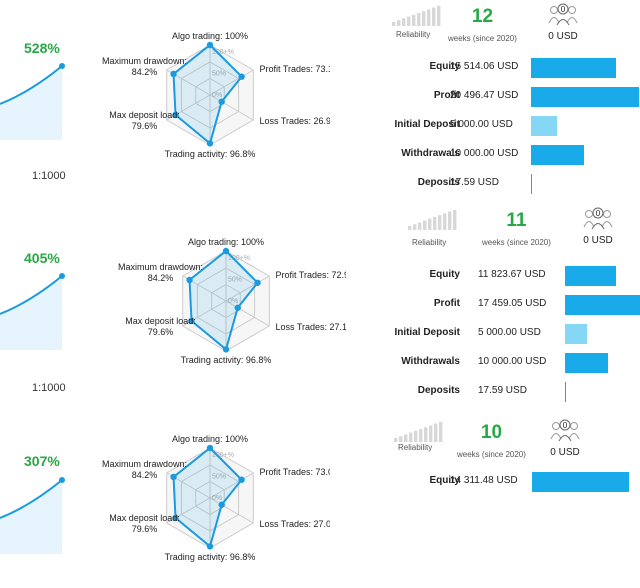  Describe the element at coordinates (42, 48) in the screenshot. I see `gain-percent: 528%` at that location.